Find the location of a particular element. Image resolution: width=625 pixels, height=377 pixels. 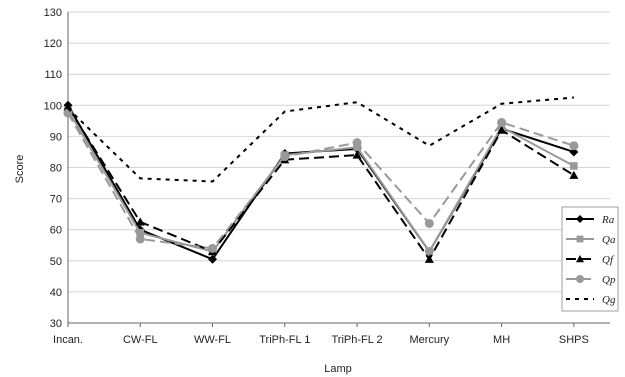

legend-item: Qp is located at coordinates (591, 280).